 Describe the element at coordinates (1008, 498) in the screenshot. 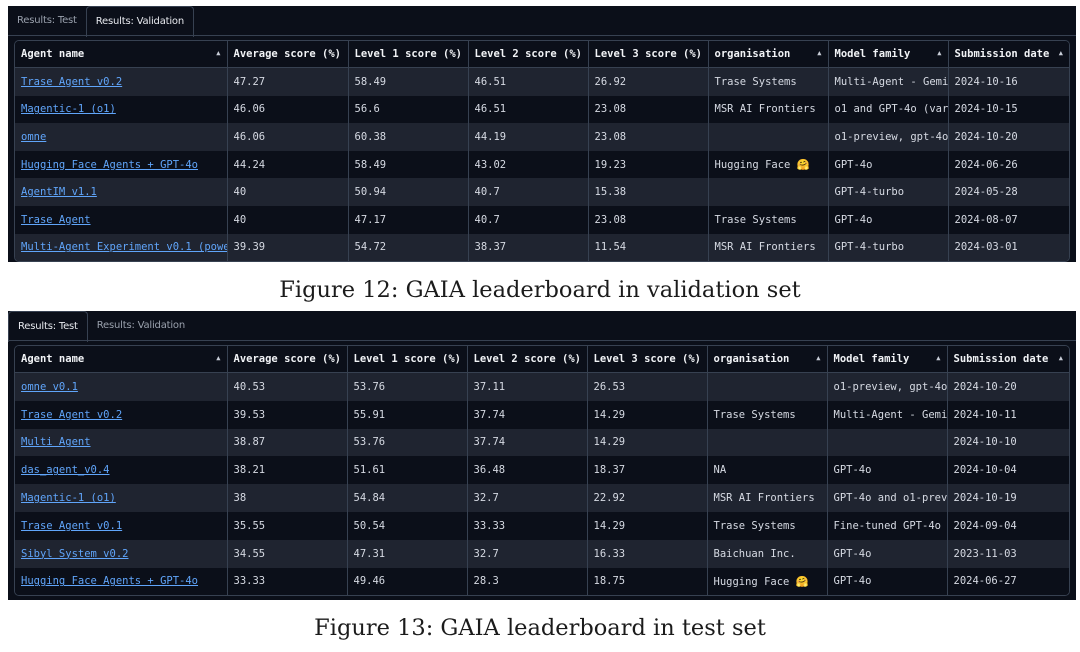

I see `cell-submission-date: 2024-10-19` at that location.